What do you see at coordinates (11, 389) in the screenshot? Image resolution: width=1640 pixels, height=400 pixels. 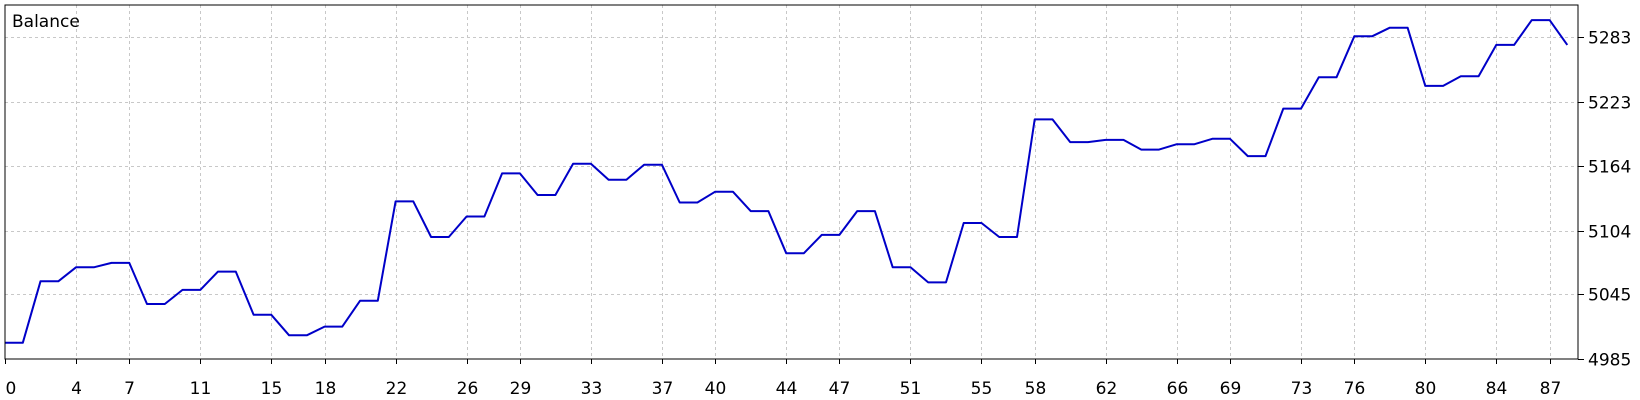 I see `x-tick-label: 0` at bounding box center [11, 389].